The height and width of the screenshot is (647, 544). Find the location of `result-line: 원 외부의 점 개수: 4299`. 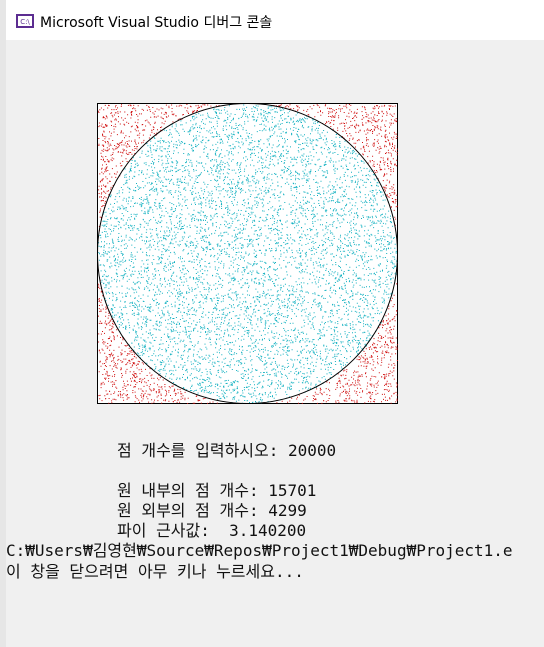

result-line: 원 외부의 점 개수: 4299 is located at coordinates (212, 510).